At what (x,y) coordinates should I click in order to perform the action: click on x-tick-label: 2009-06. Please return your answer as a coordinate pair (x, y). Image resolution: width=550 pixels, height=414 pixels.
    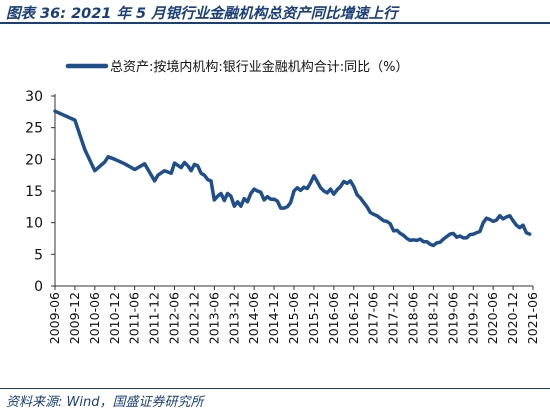
    Looking at the image, I should click on (54, 318).